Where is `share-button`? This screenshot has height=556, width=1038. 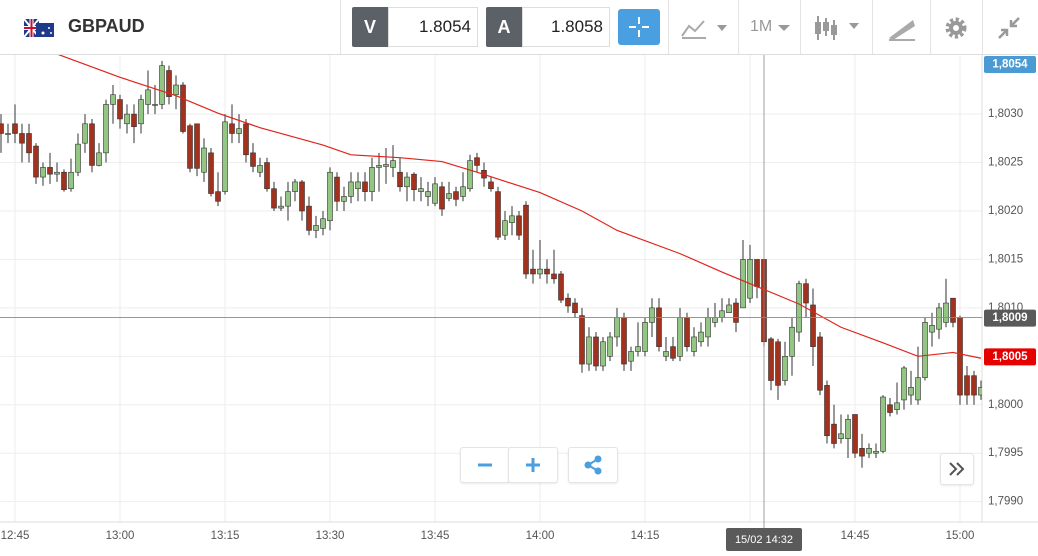
share-button is located at coordinates (593, 465).